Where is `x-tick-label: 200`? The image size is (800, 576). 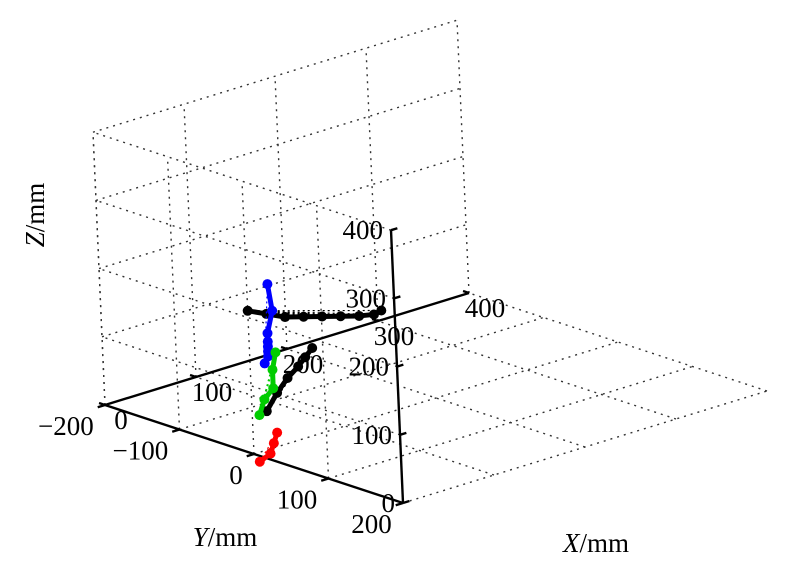
x-tick-label: 200 is located at coordinates (303, 364).